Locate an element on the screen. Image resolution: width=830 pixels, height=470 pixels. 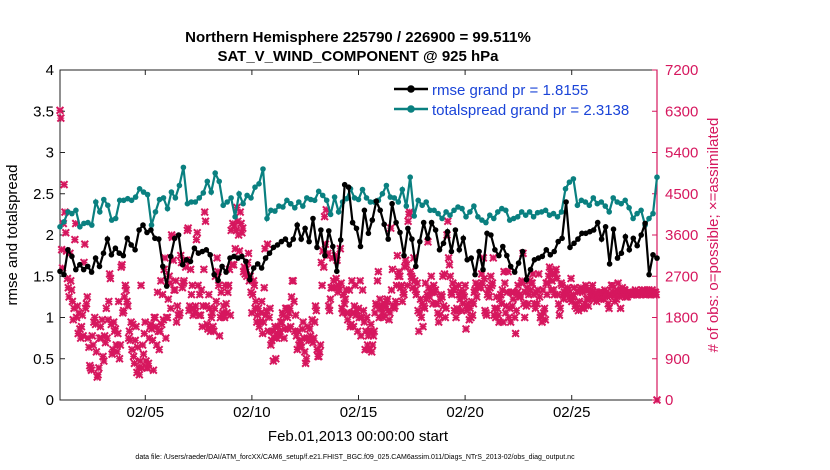
right-tick-label: 7200 is located at coordinates (681, 70).